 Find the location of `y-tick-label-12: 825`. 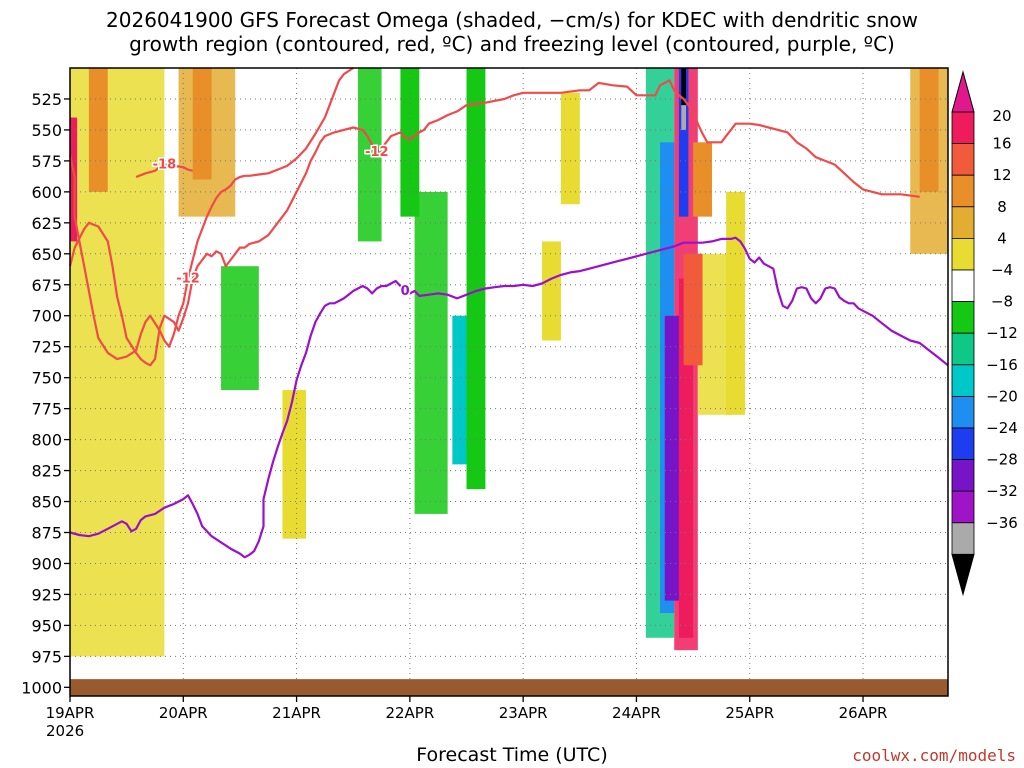

y-tick-label-12: 825 is located at coordinates (46, 471).